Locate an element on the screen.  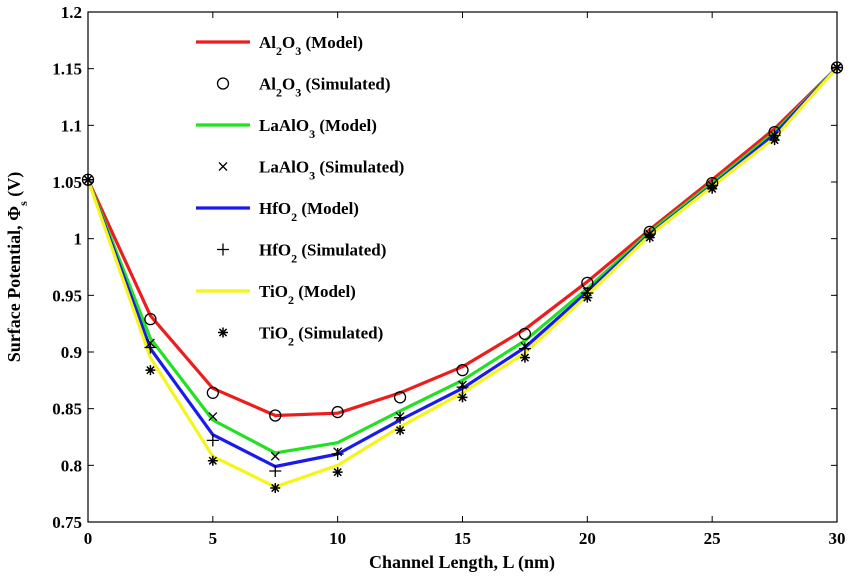
x-tick-label: 30 is located at coordinates (837, 538).